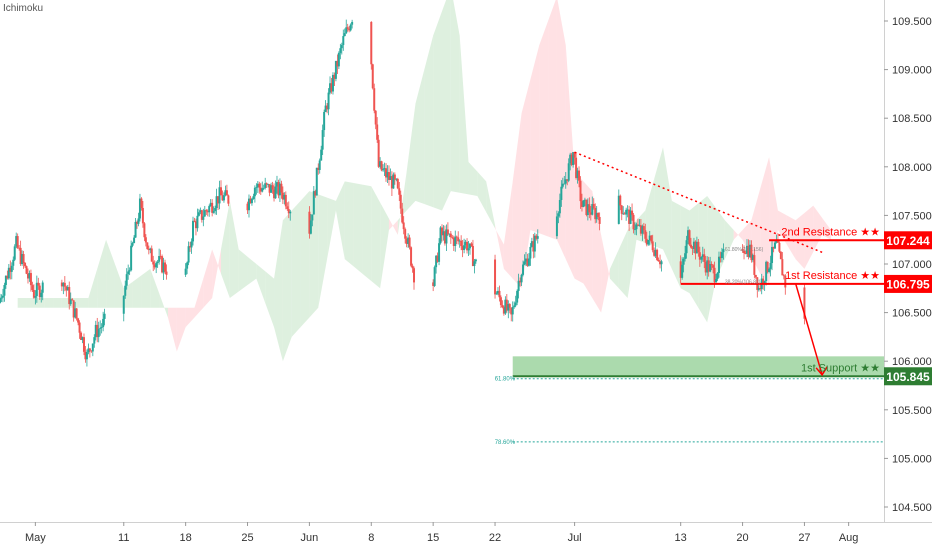  I want to click on x-tick-label: 27, so click(804, 538).